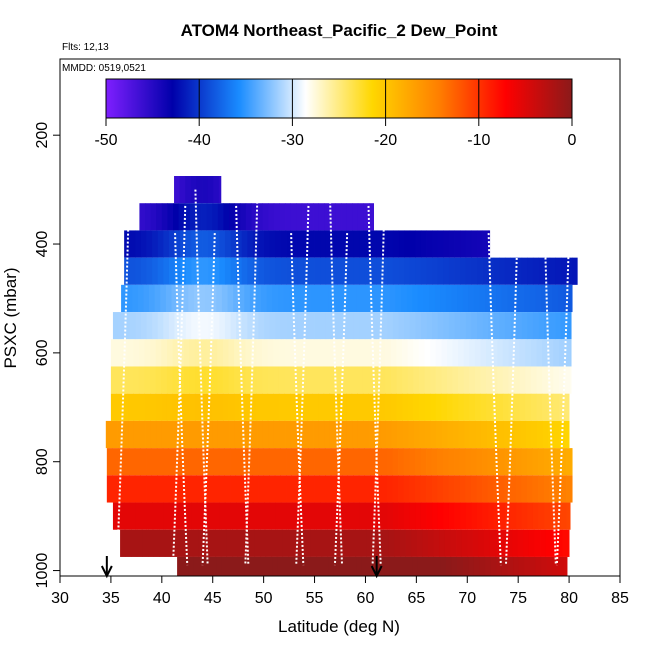  Describe the element at coordinates (340, 591) in the screenshot. I see `x-axis: 30 35 40 45 50 55 60 65 70 75 80 85` at that location.